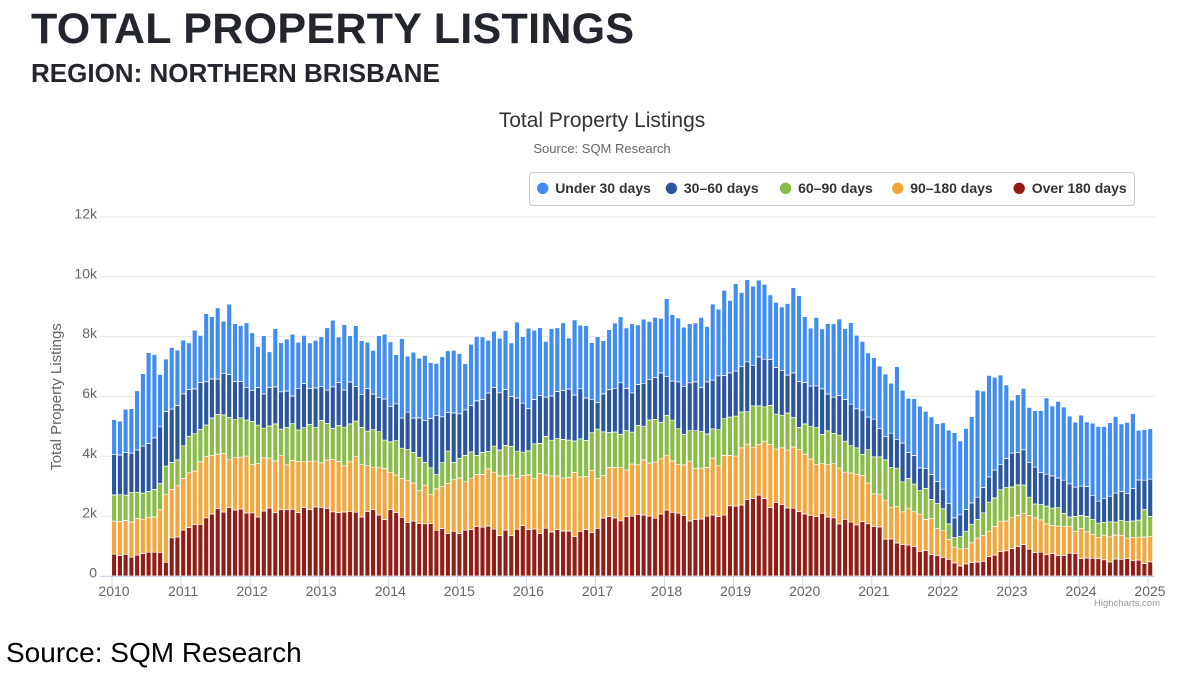 The width and height of the screenshot is (1200, 690). Describe the element at coordinates (90, 333) in the screenshot. I see `svg-text: 8k` at that location.